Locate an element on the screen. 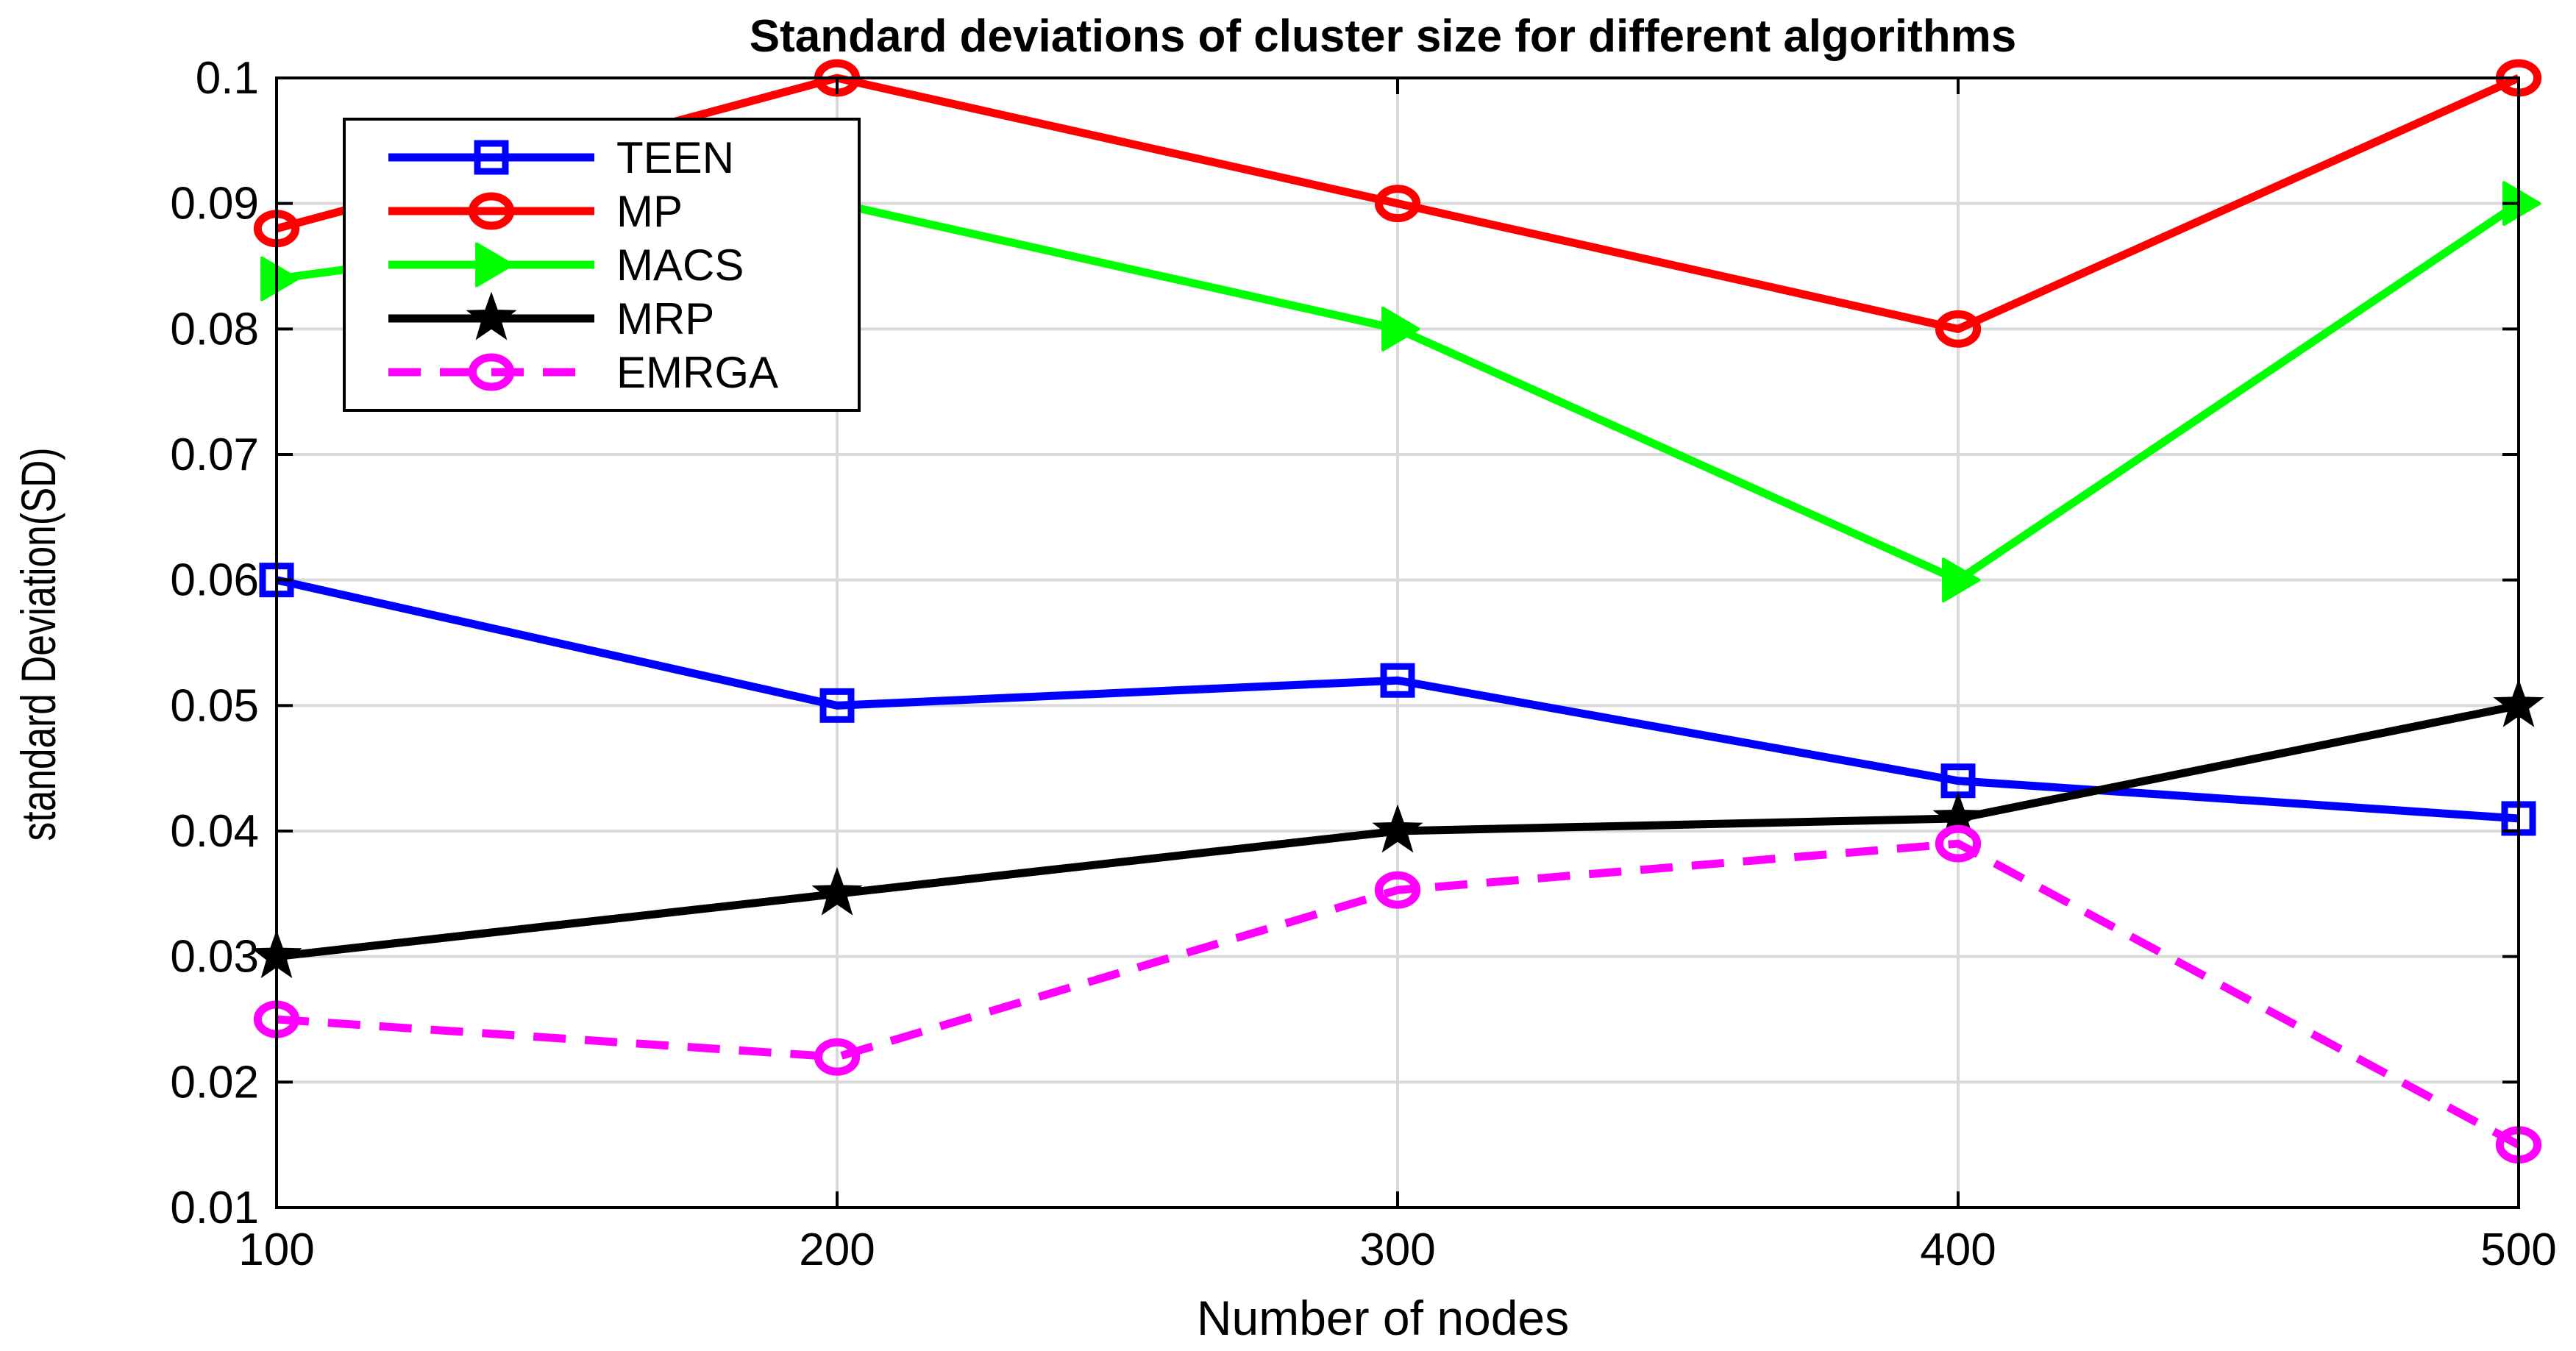 The image size is (2576, 1351). y-tick-label: 0.05 is located at coordinates (214, 705).